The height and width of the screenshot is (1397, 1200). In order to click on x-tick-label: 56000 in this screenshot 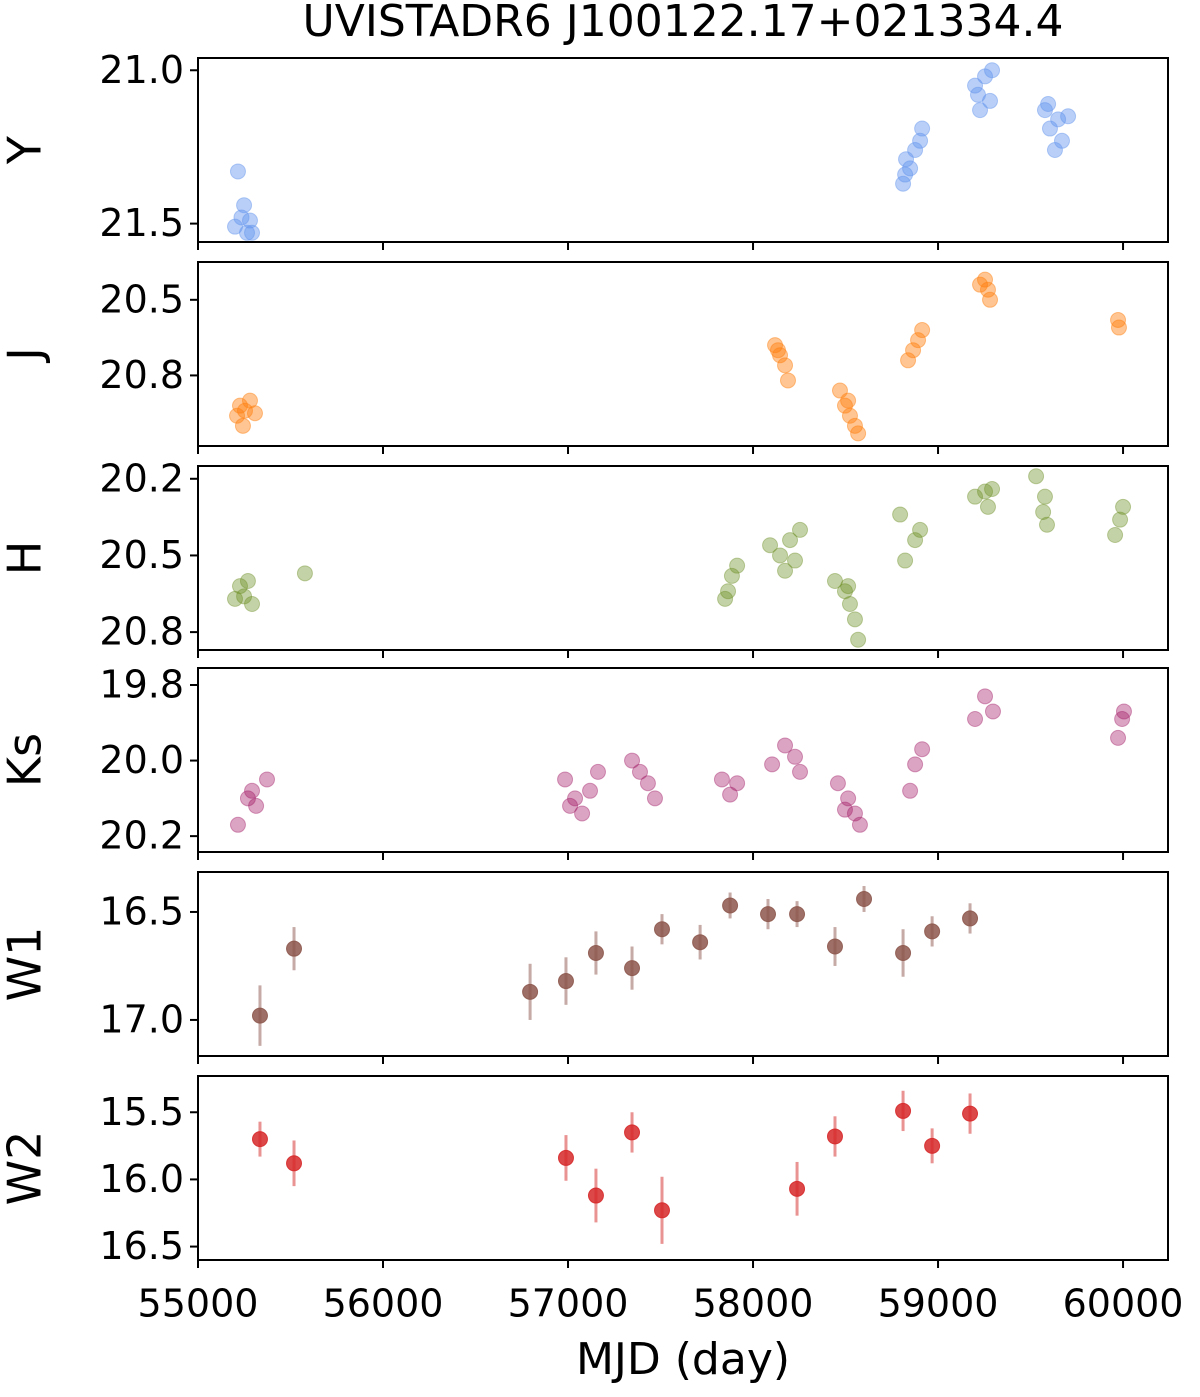, I will do `click(383, 1304)`.